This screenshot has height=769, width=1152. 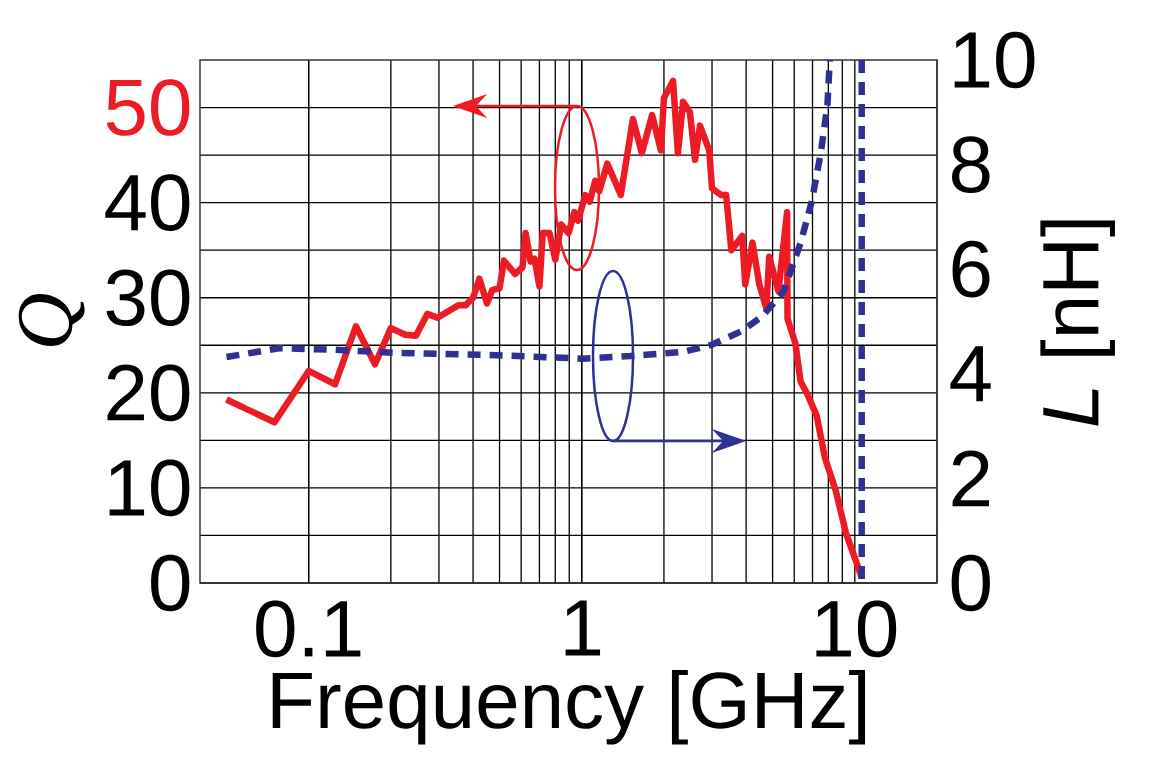 I want to click on y-tick-label: 50, so click(x=148, y=107).